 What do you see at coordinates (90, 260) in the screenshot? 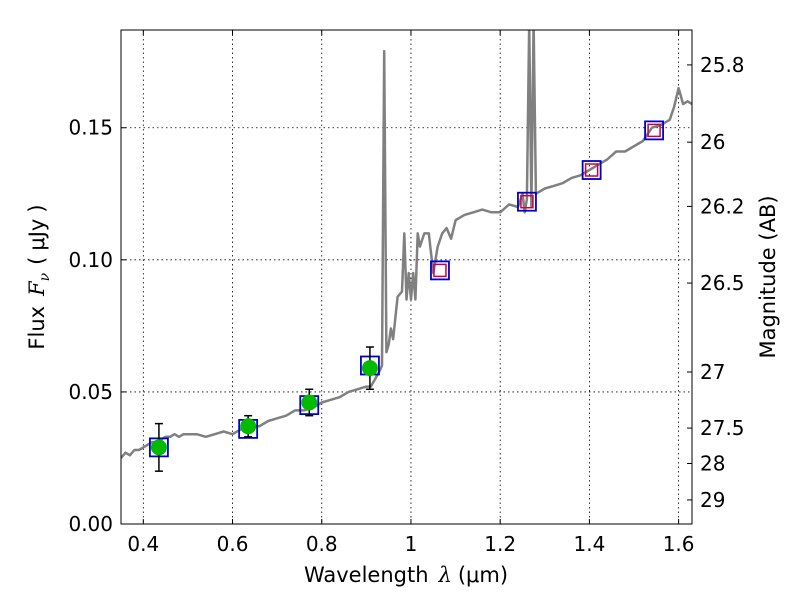
I see `y-tick-label: 0.10` at bounding box center [90, 260].